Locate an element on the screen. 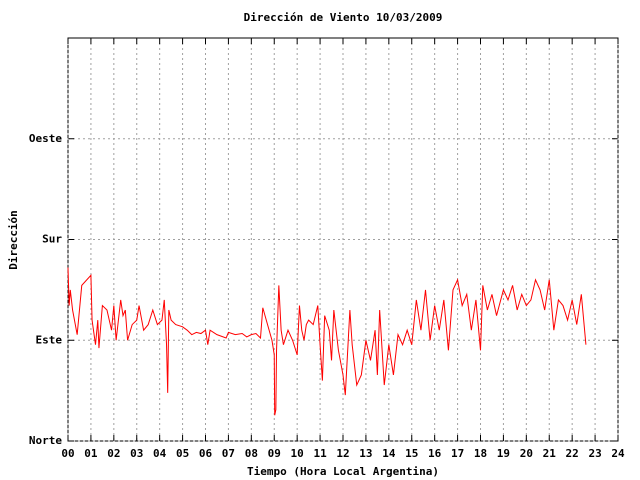 The height and width of the screenshot is (480, 640). x-tick-label: 08 is located at coordinates (251, 453).